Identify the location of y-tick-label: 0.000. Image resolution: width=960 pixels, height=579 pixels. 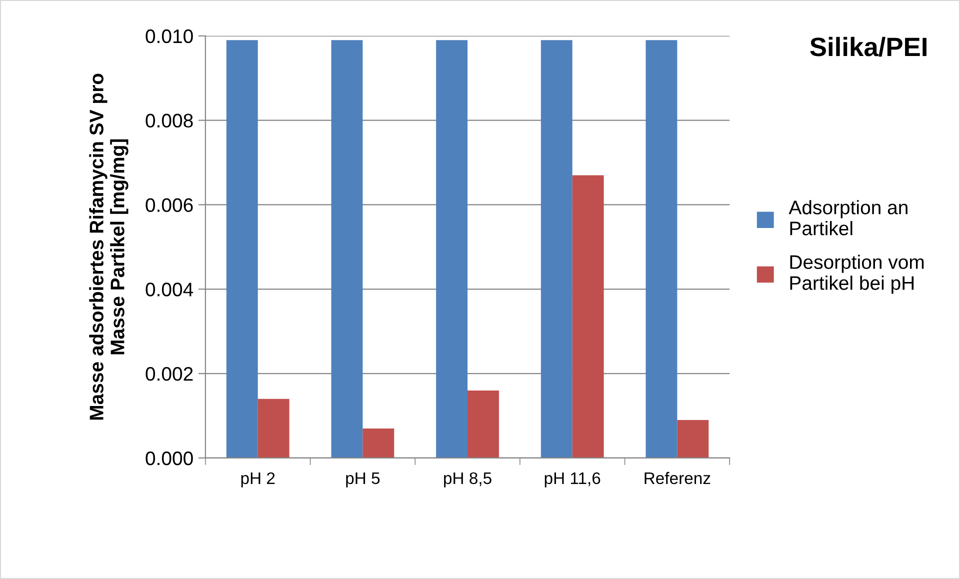
(169, 458).